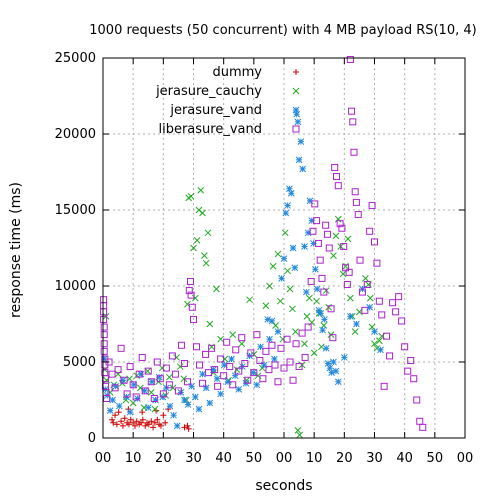 This screenshot has width=500, height=500. What do you see at coordinates (16, 250) in the screenshot?
I see `y-axis-label: response time (ms)` at bounding box center [16, 250].